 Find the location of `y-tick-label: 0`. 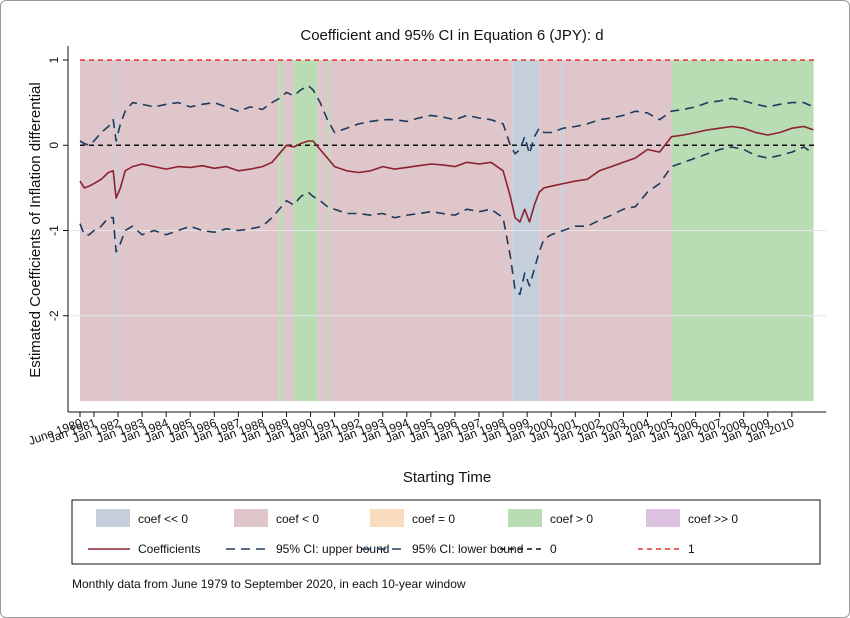

y-tick-label: 0 is located at coordinates (54, 145).